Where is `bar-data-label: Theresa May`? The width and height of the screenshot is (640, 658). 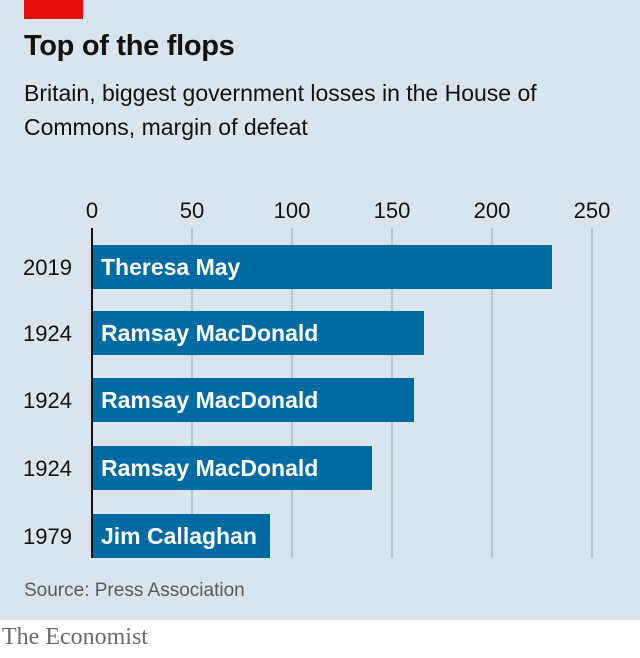
bar-data-label: Theresa May is located at coordinates (171, 267).